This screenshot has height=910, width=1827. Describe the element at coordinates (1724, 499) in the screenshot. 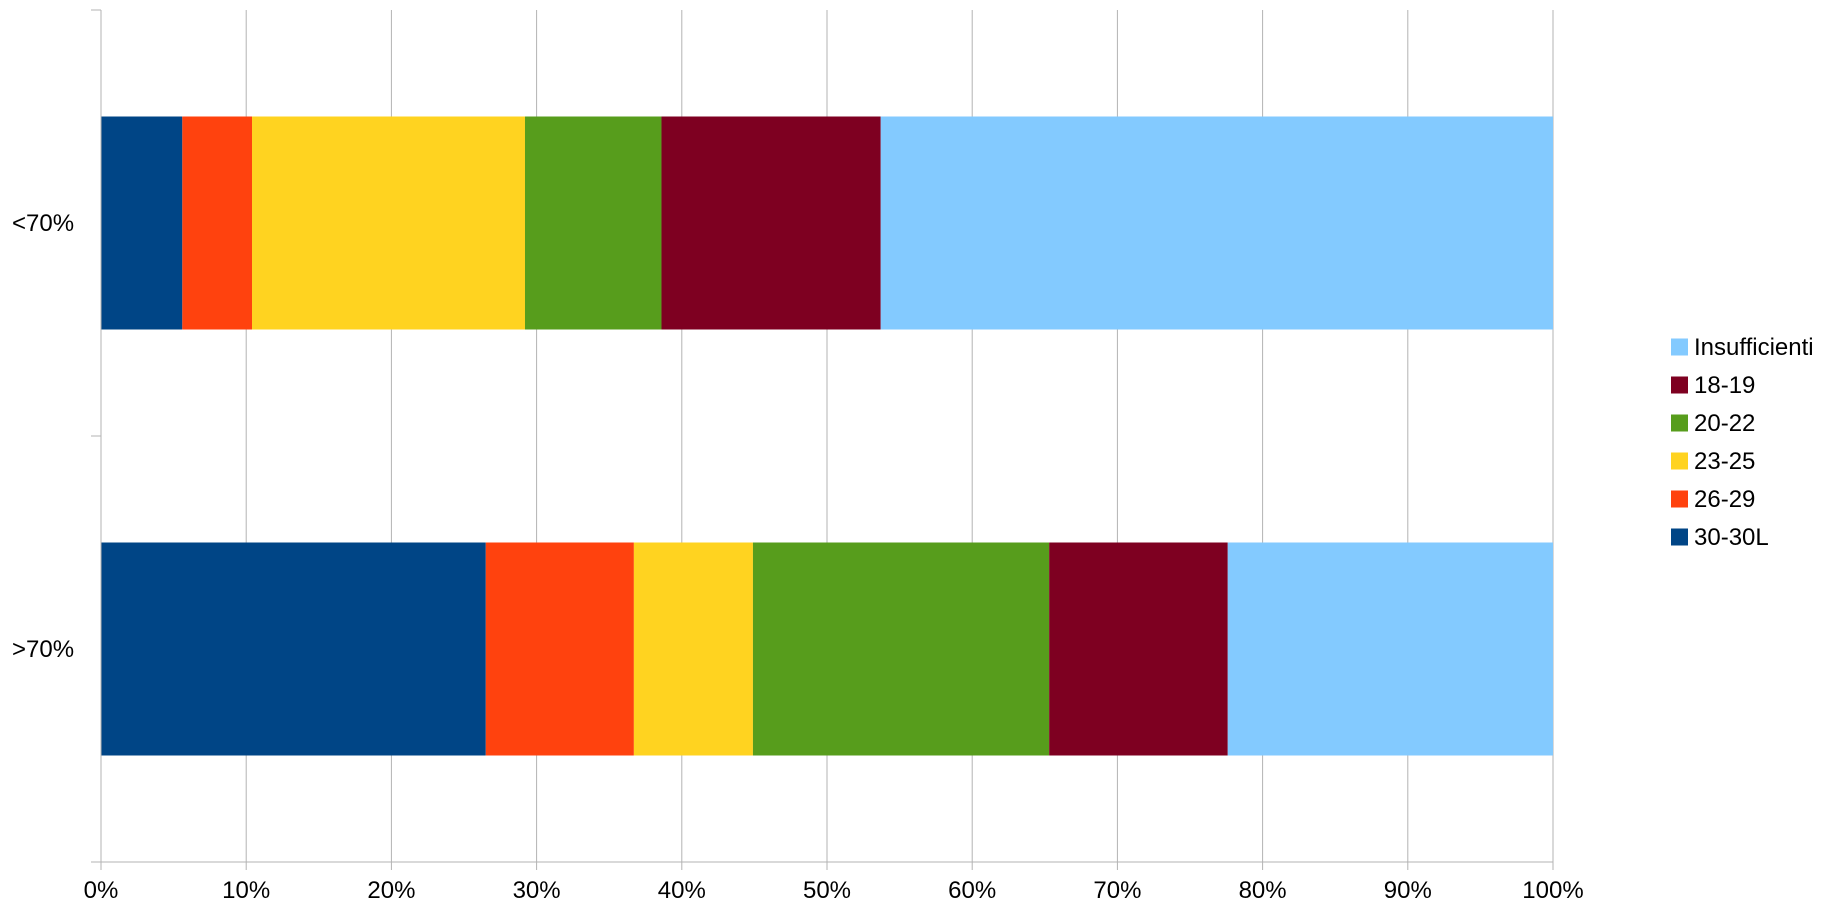

I see `legend-label: 26-29` at that location.